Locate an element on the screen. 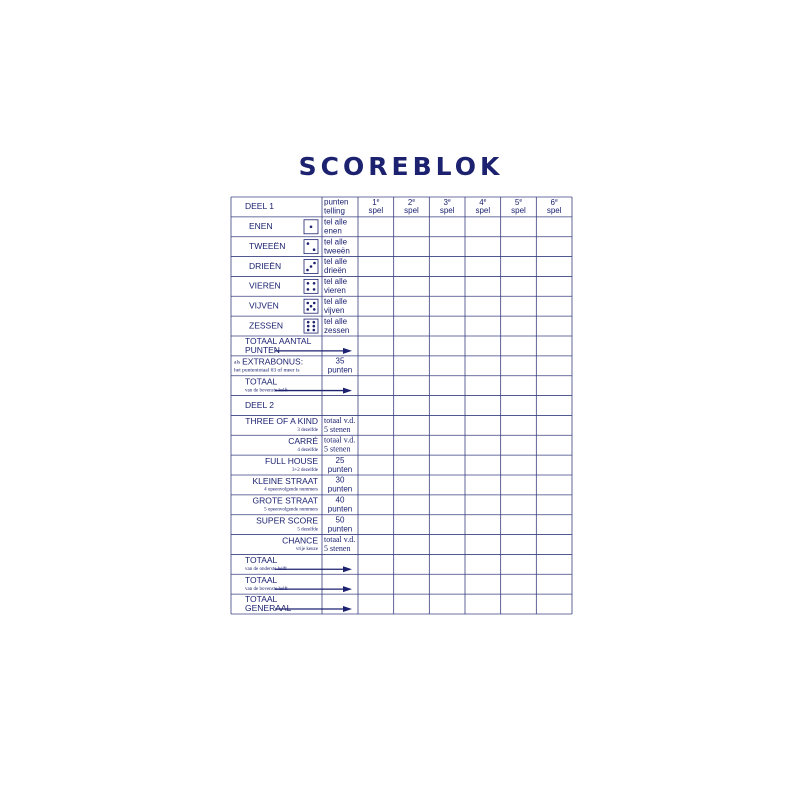  game-number: 2e is located at coordinates (411, 202).